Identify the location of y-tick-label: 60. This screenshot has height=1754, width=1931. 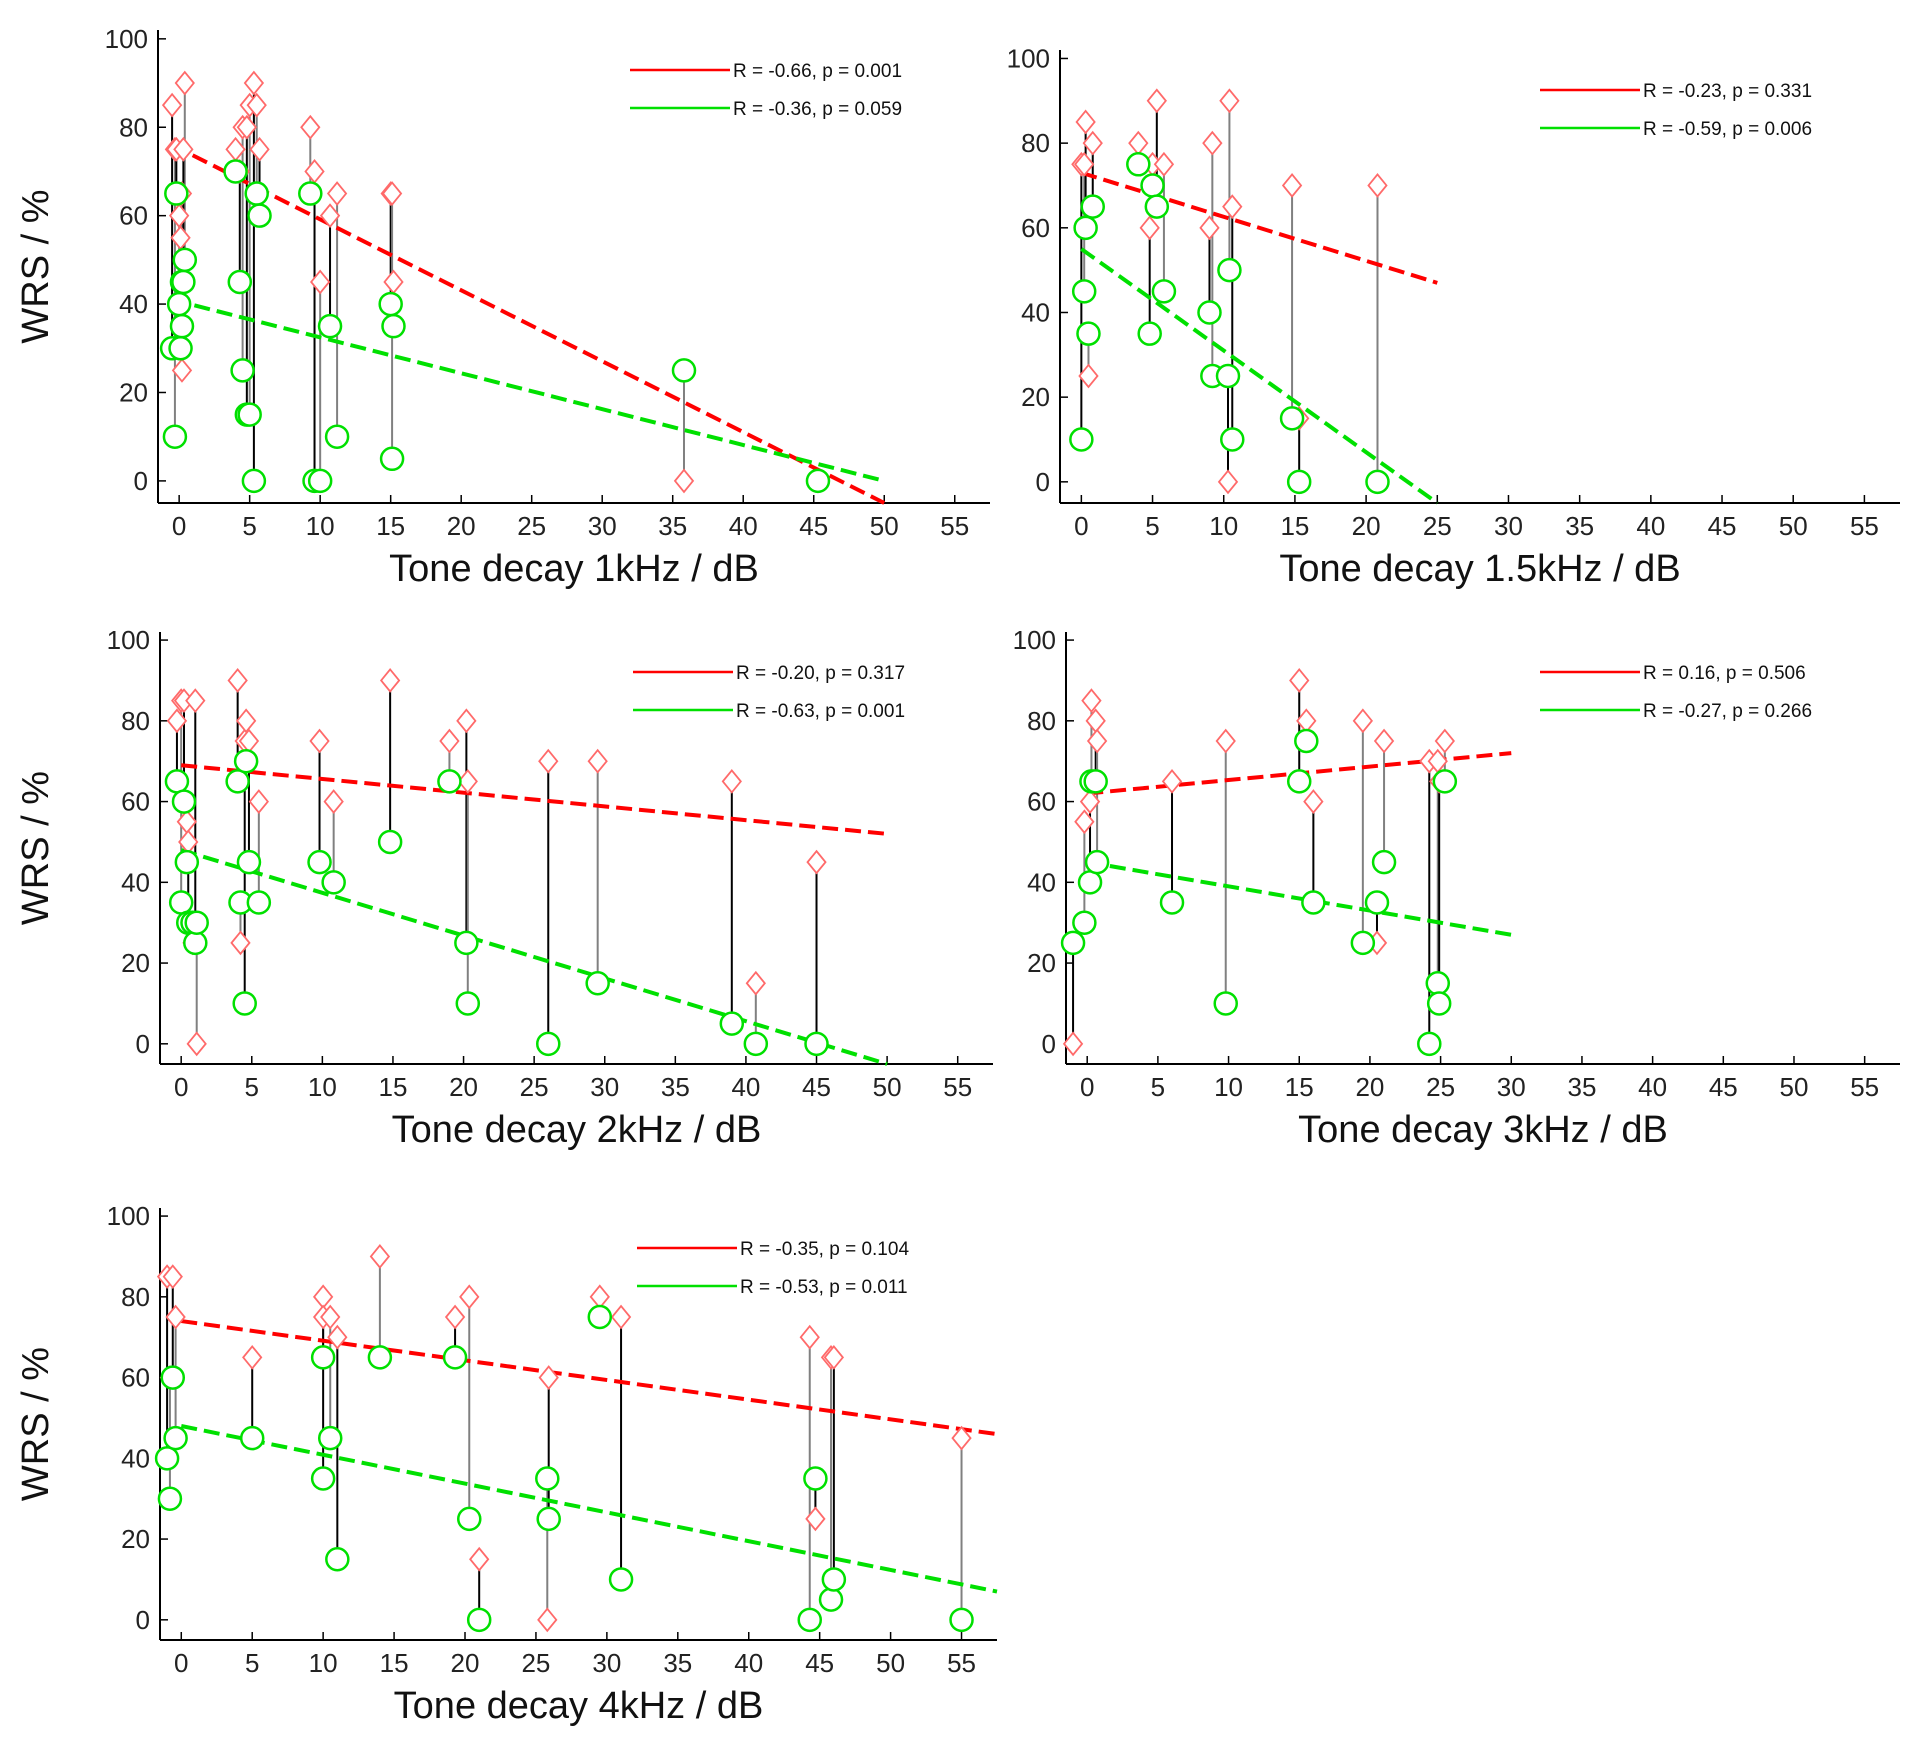
(1035, 228).